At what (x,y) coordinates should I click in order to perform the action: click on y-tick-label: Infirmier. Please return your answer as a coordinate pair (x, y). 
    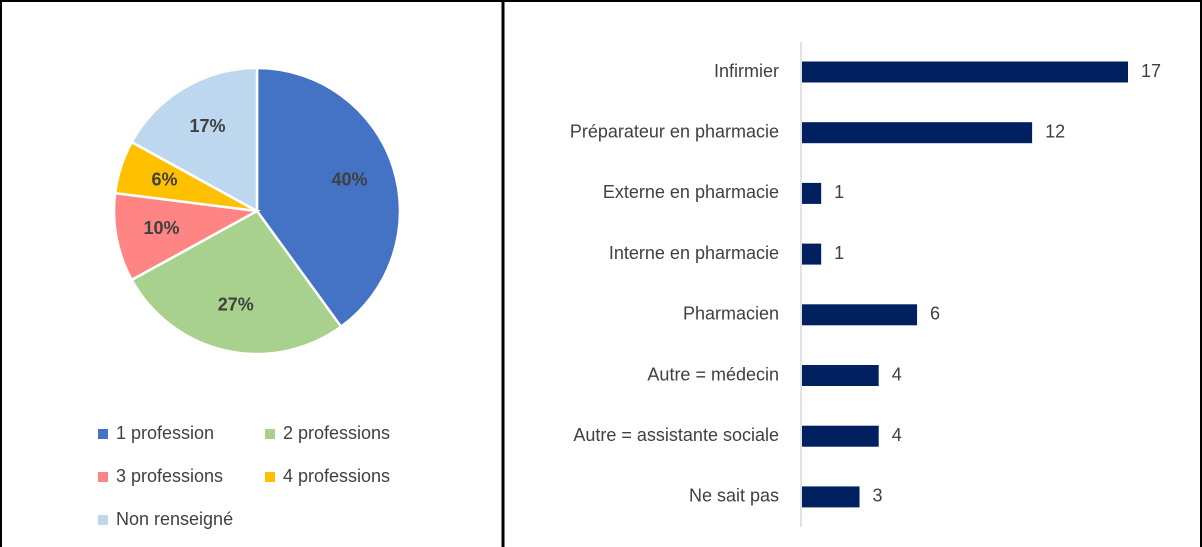
    Looking at the image, I should click on (746, 71).